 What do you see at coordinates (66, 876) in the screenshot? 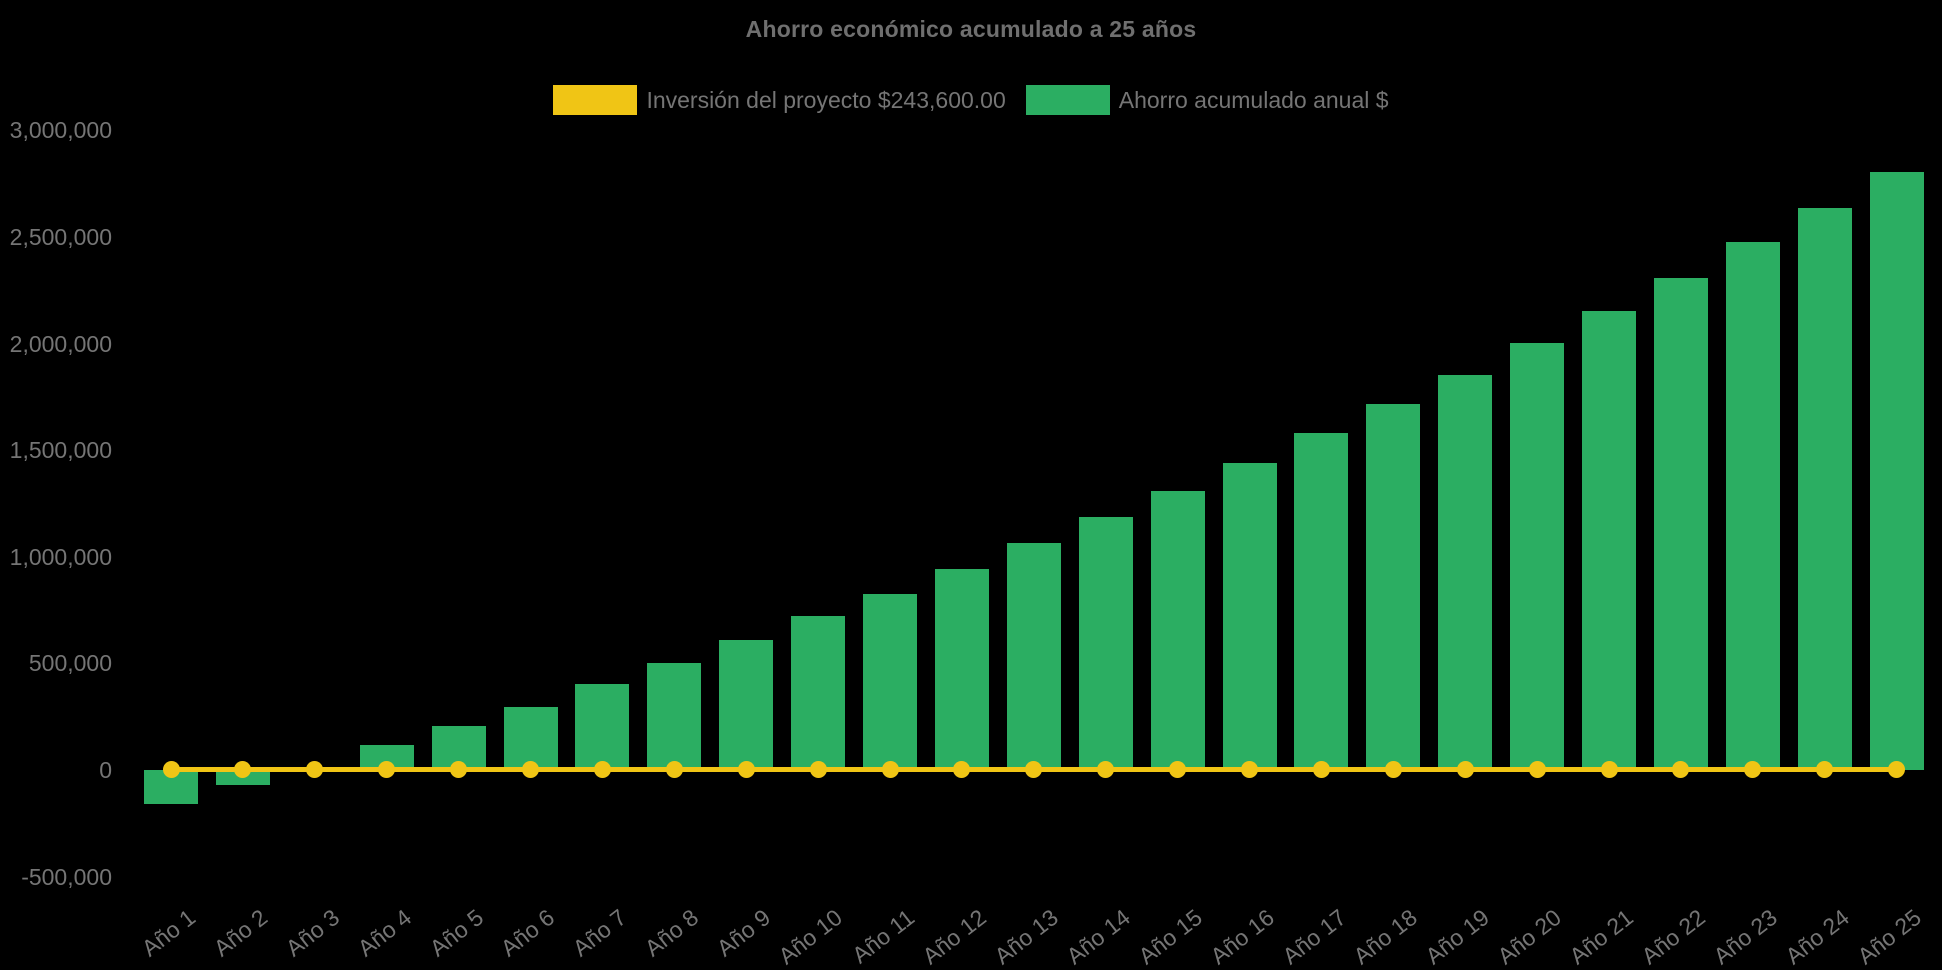
I see `y-axis-tick-label: -500,000` at bounding box center [66, 876].